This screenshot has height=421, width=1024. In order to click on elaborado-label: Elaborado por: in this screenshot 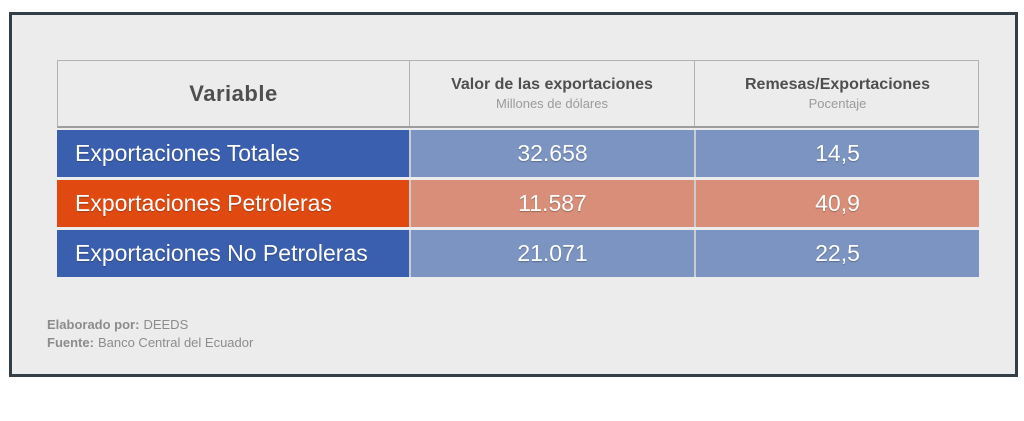, I will do `click(93, 324)`.